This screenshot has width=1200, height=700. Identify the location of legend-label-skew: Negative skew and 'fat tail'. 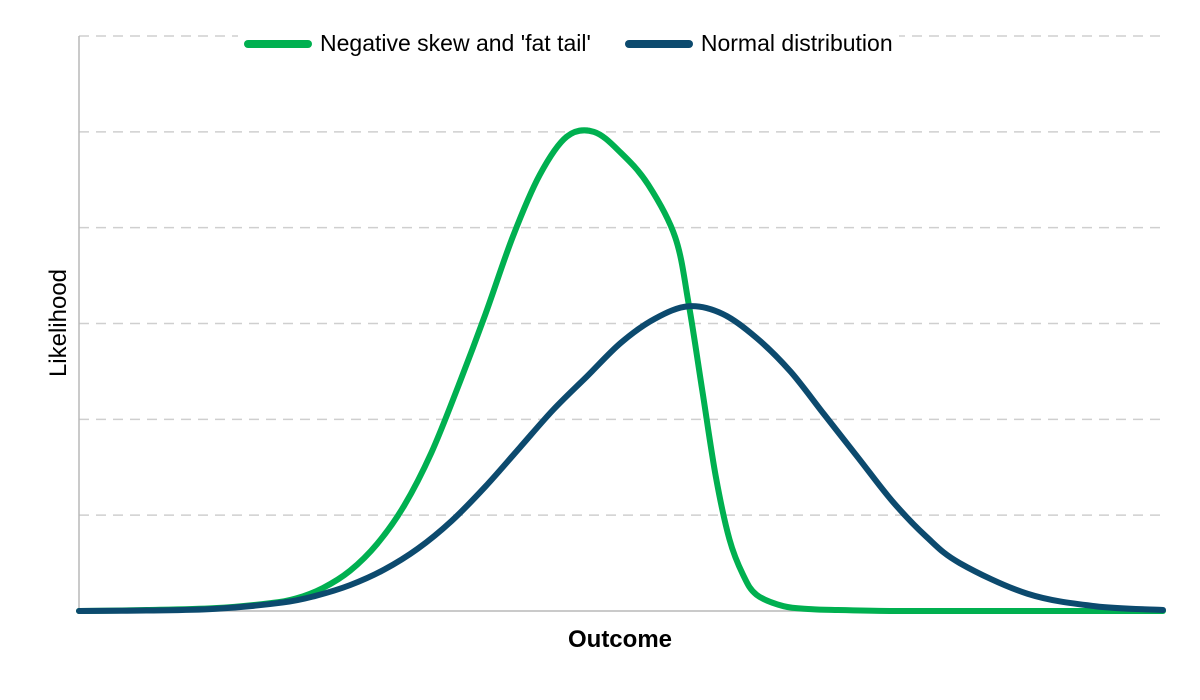
(455, 43).